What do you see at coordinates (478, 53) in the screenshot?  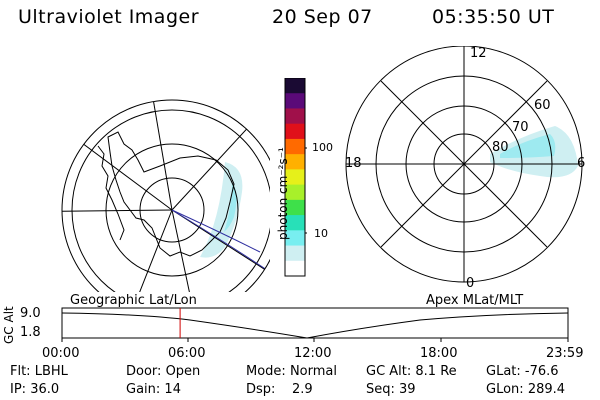 I see `mlt-label-12: 12` at bounding box center [478, 53].